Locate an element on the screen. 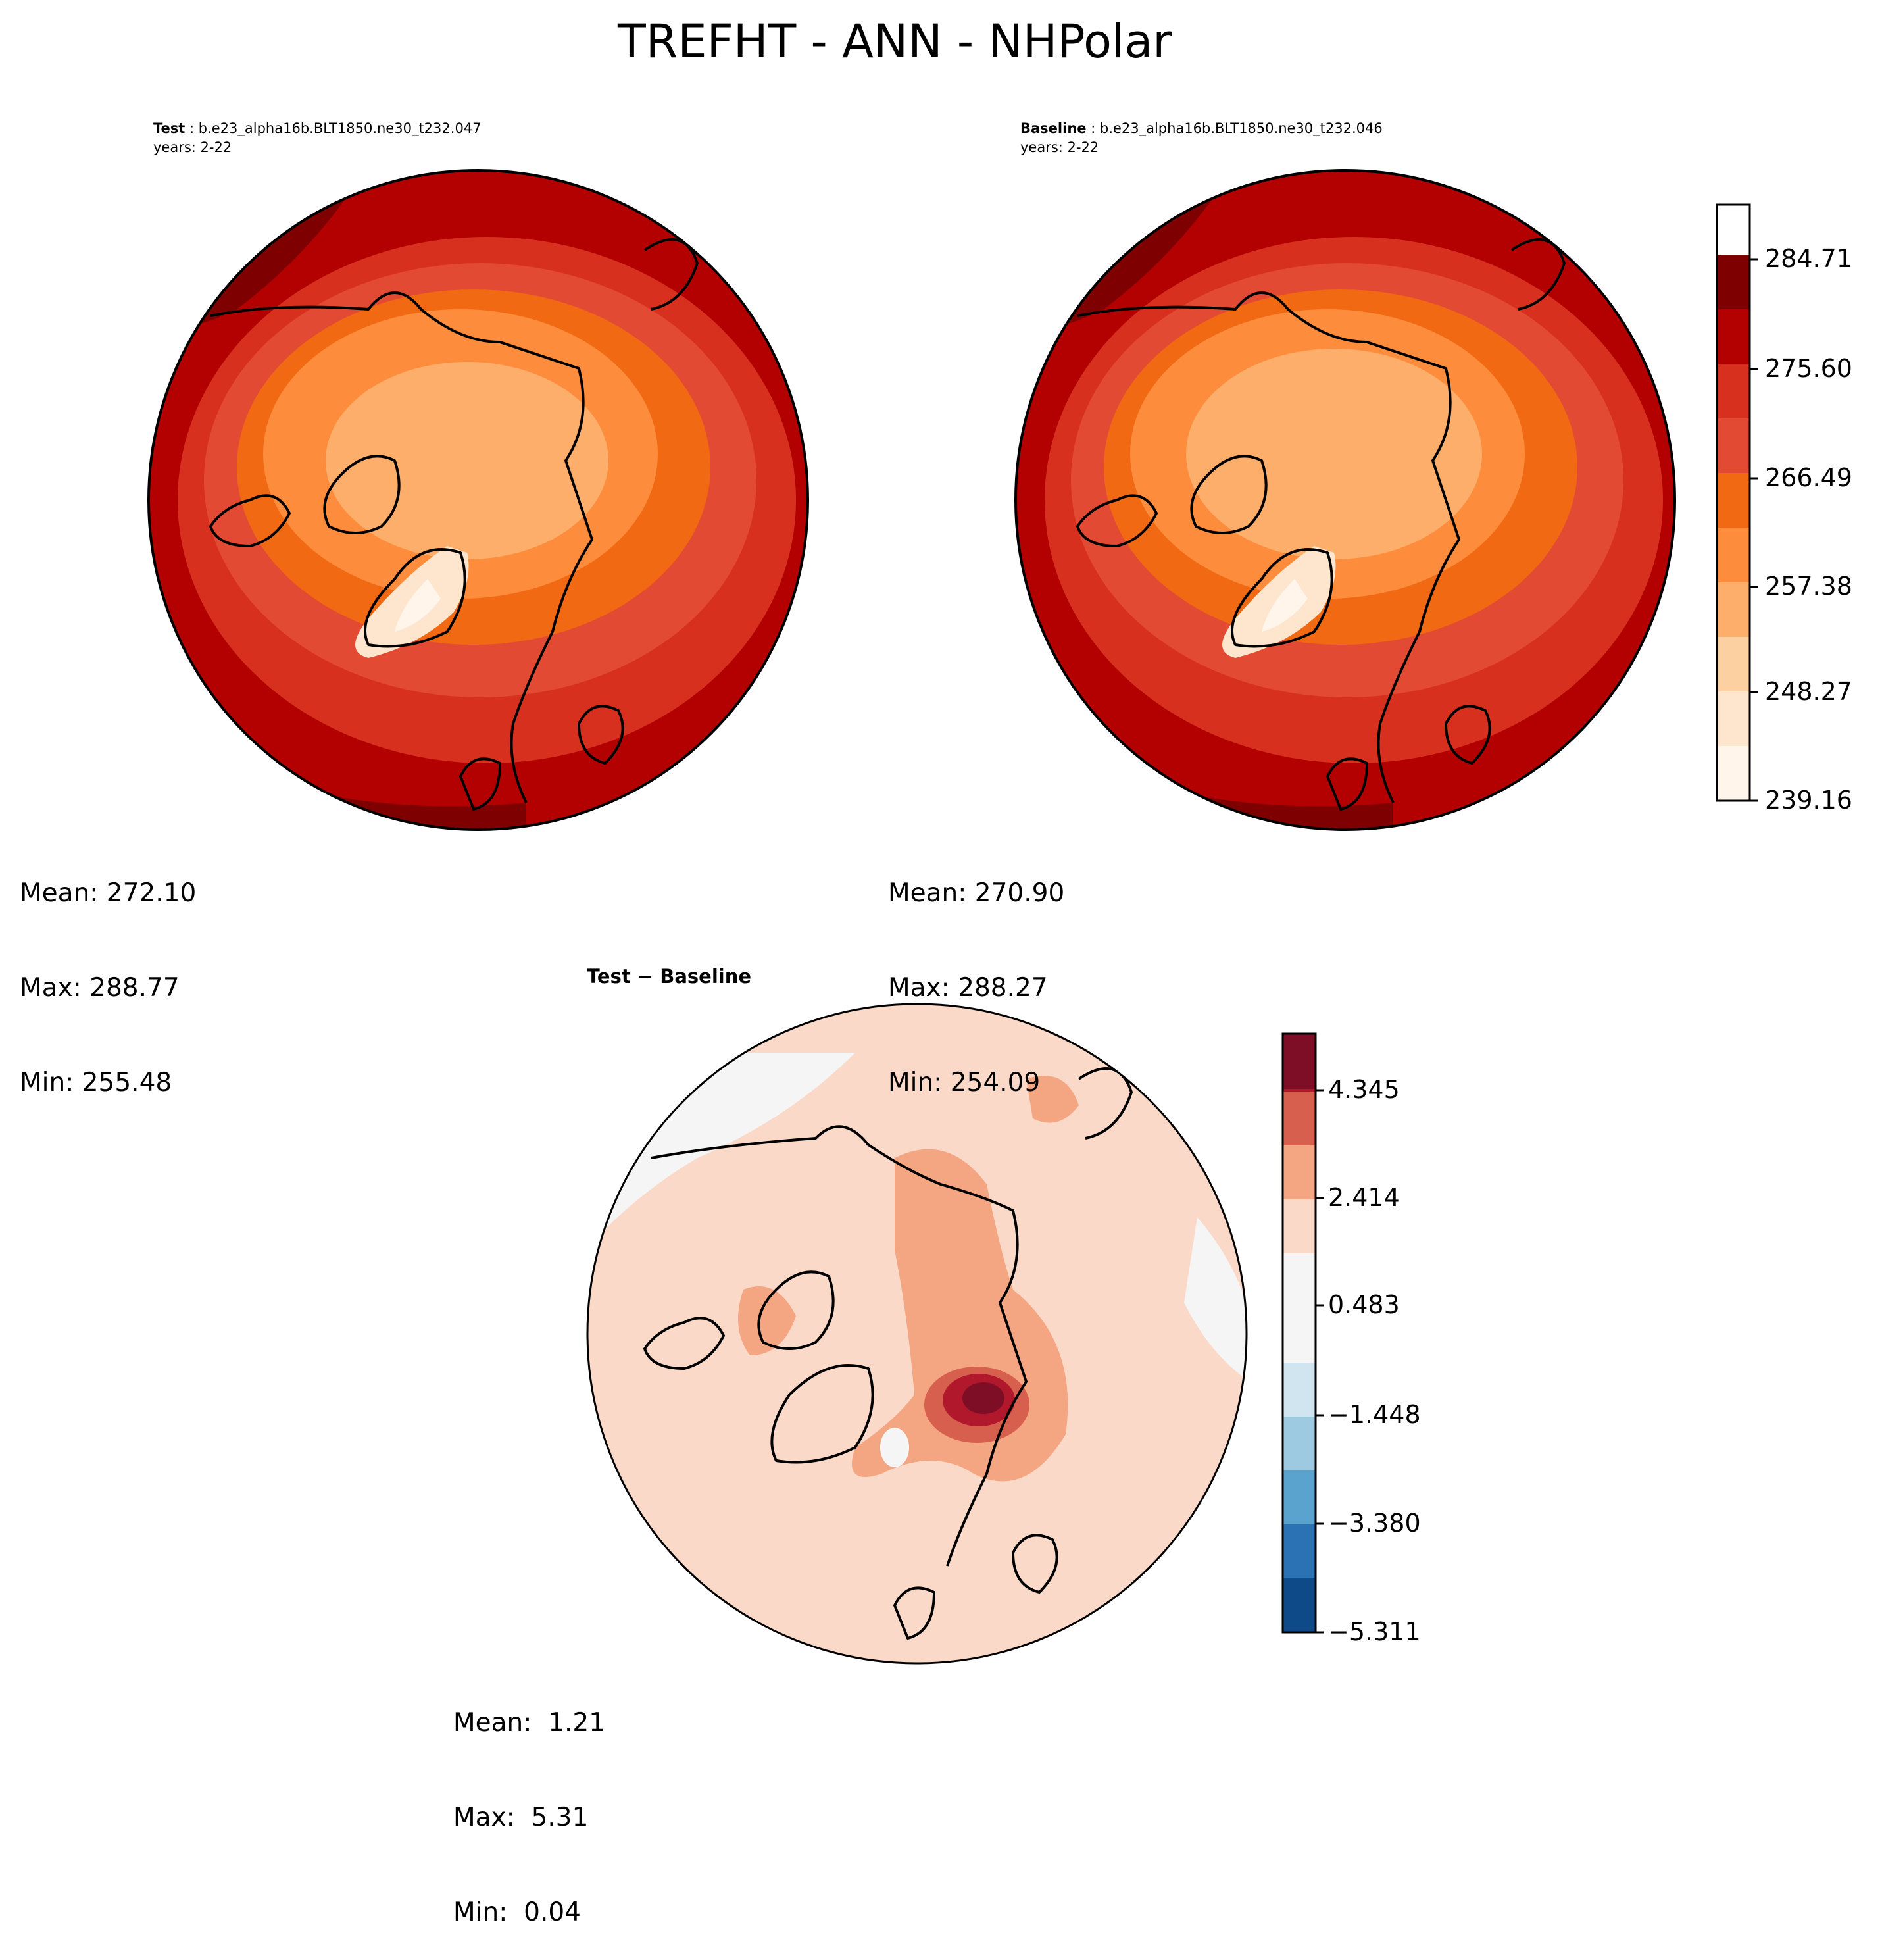 The width and height of the screenshot is (1882, 1960). main-colorbar-tick: 266.49 is located at coordinates (1808, 478).